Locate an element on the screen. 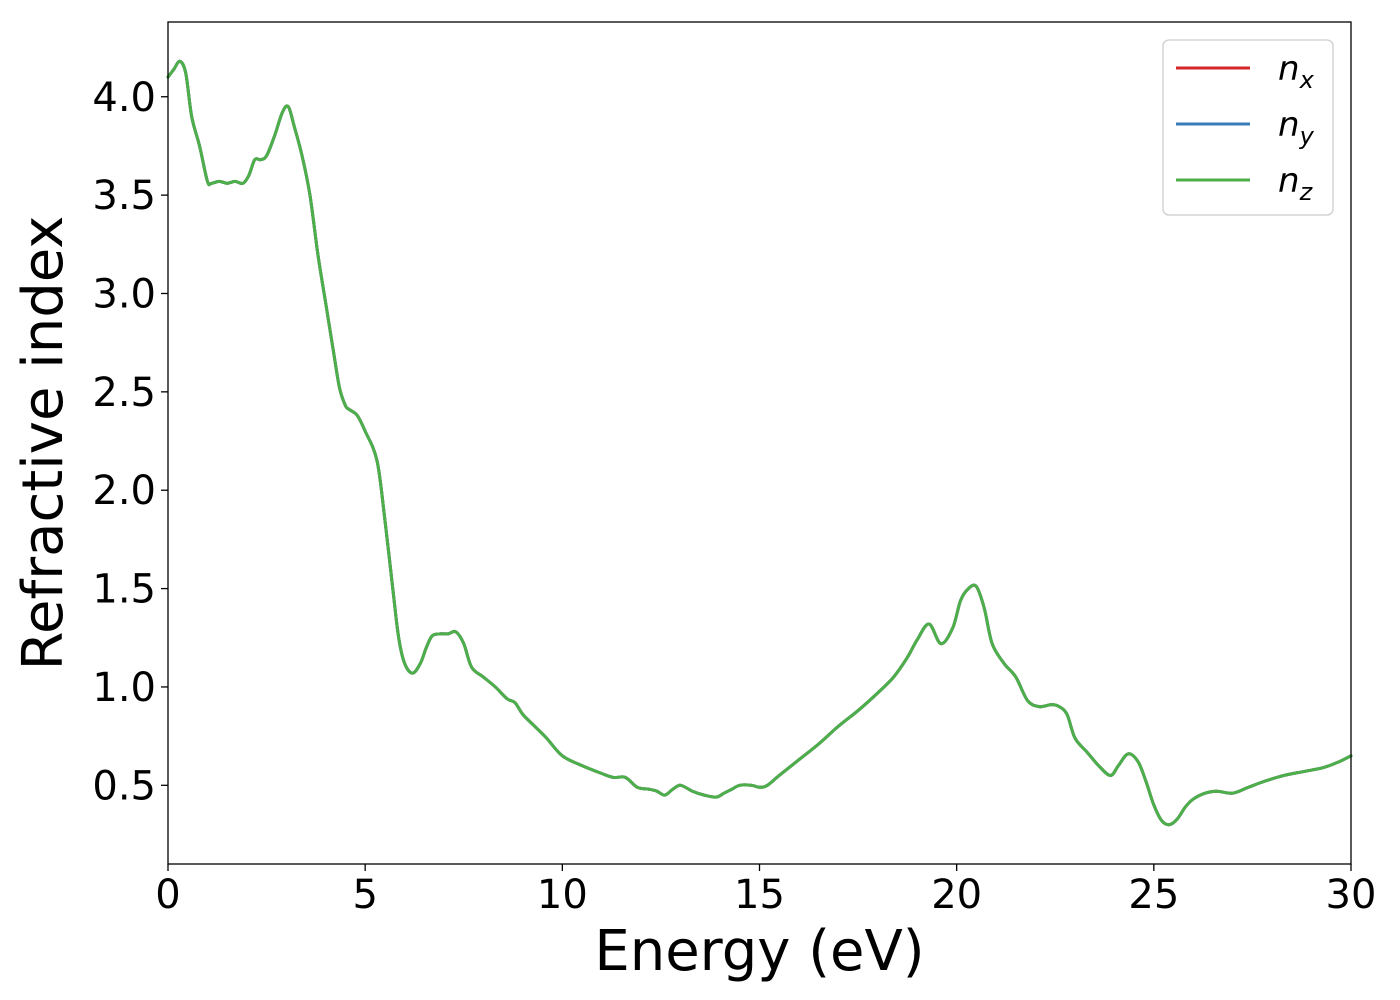  x-axis: 0 5 10 15 20 25 30 is located at coordinates (765, 891).